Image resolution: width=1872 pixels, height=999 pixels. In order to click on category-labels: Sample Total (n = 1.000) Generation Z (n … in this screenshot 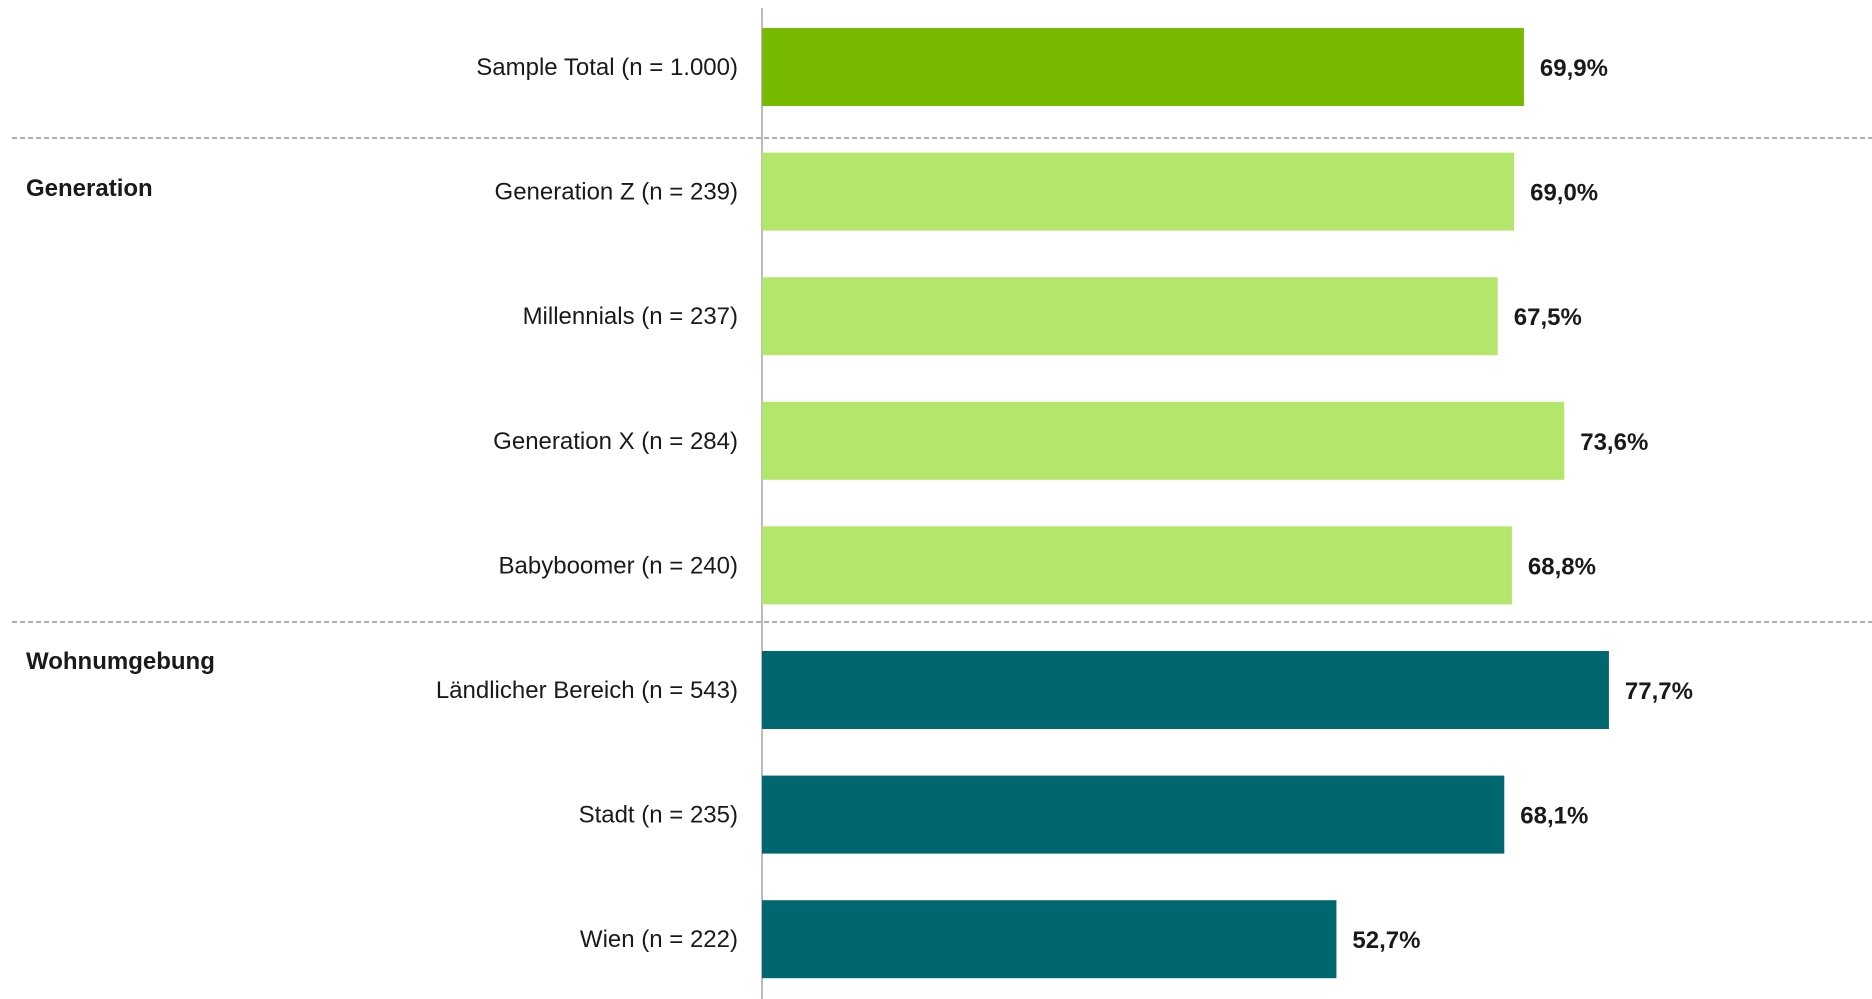, I will do `click(587, 503)`.